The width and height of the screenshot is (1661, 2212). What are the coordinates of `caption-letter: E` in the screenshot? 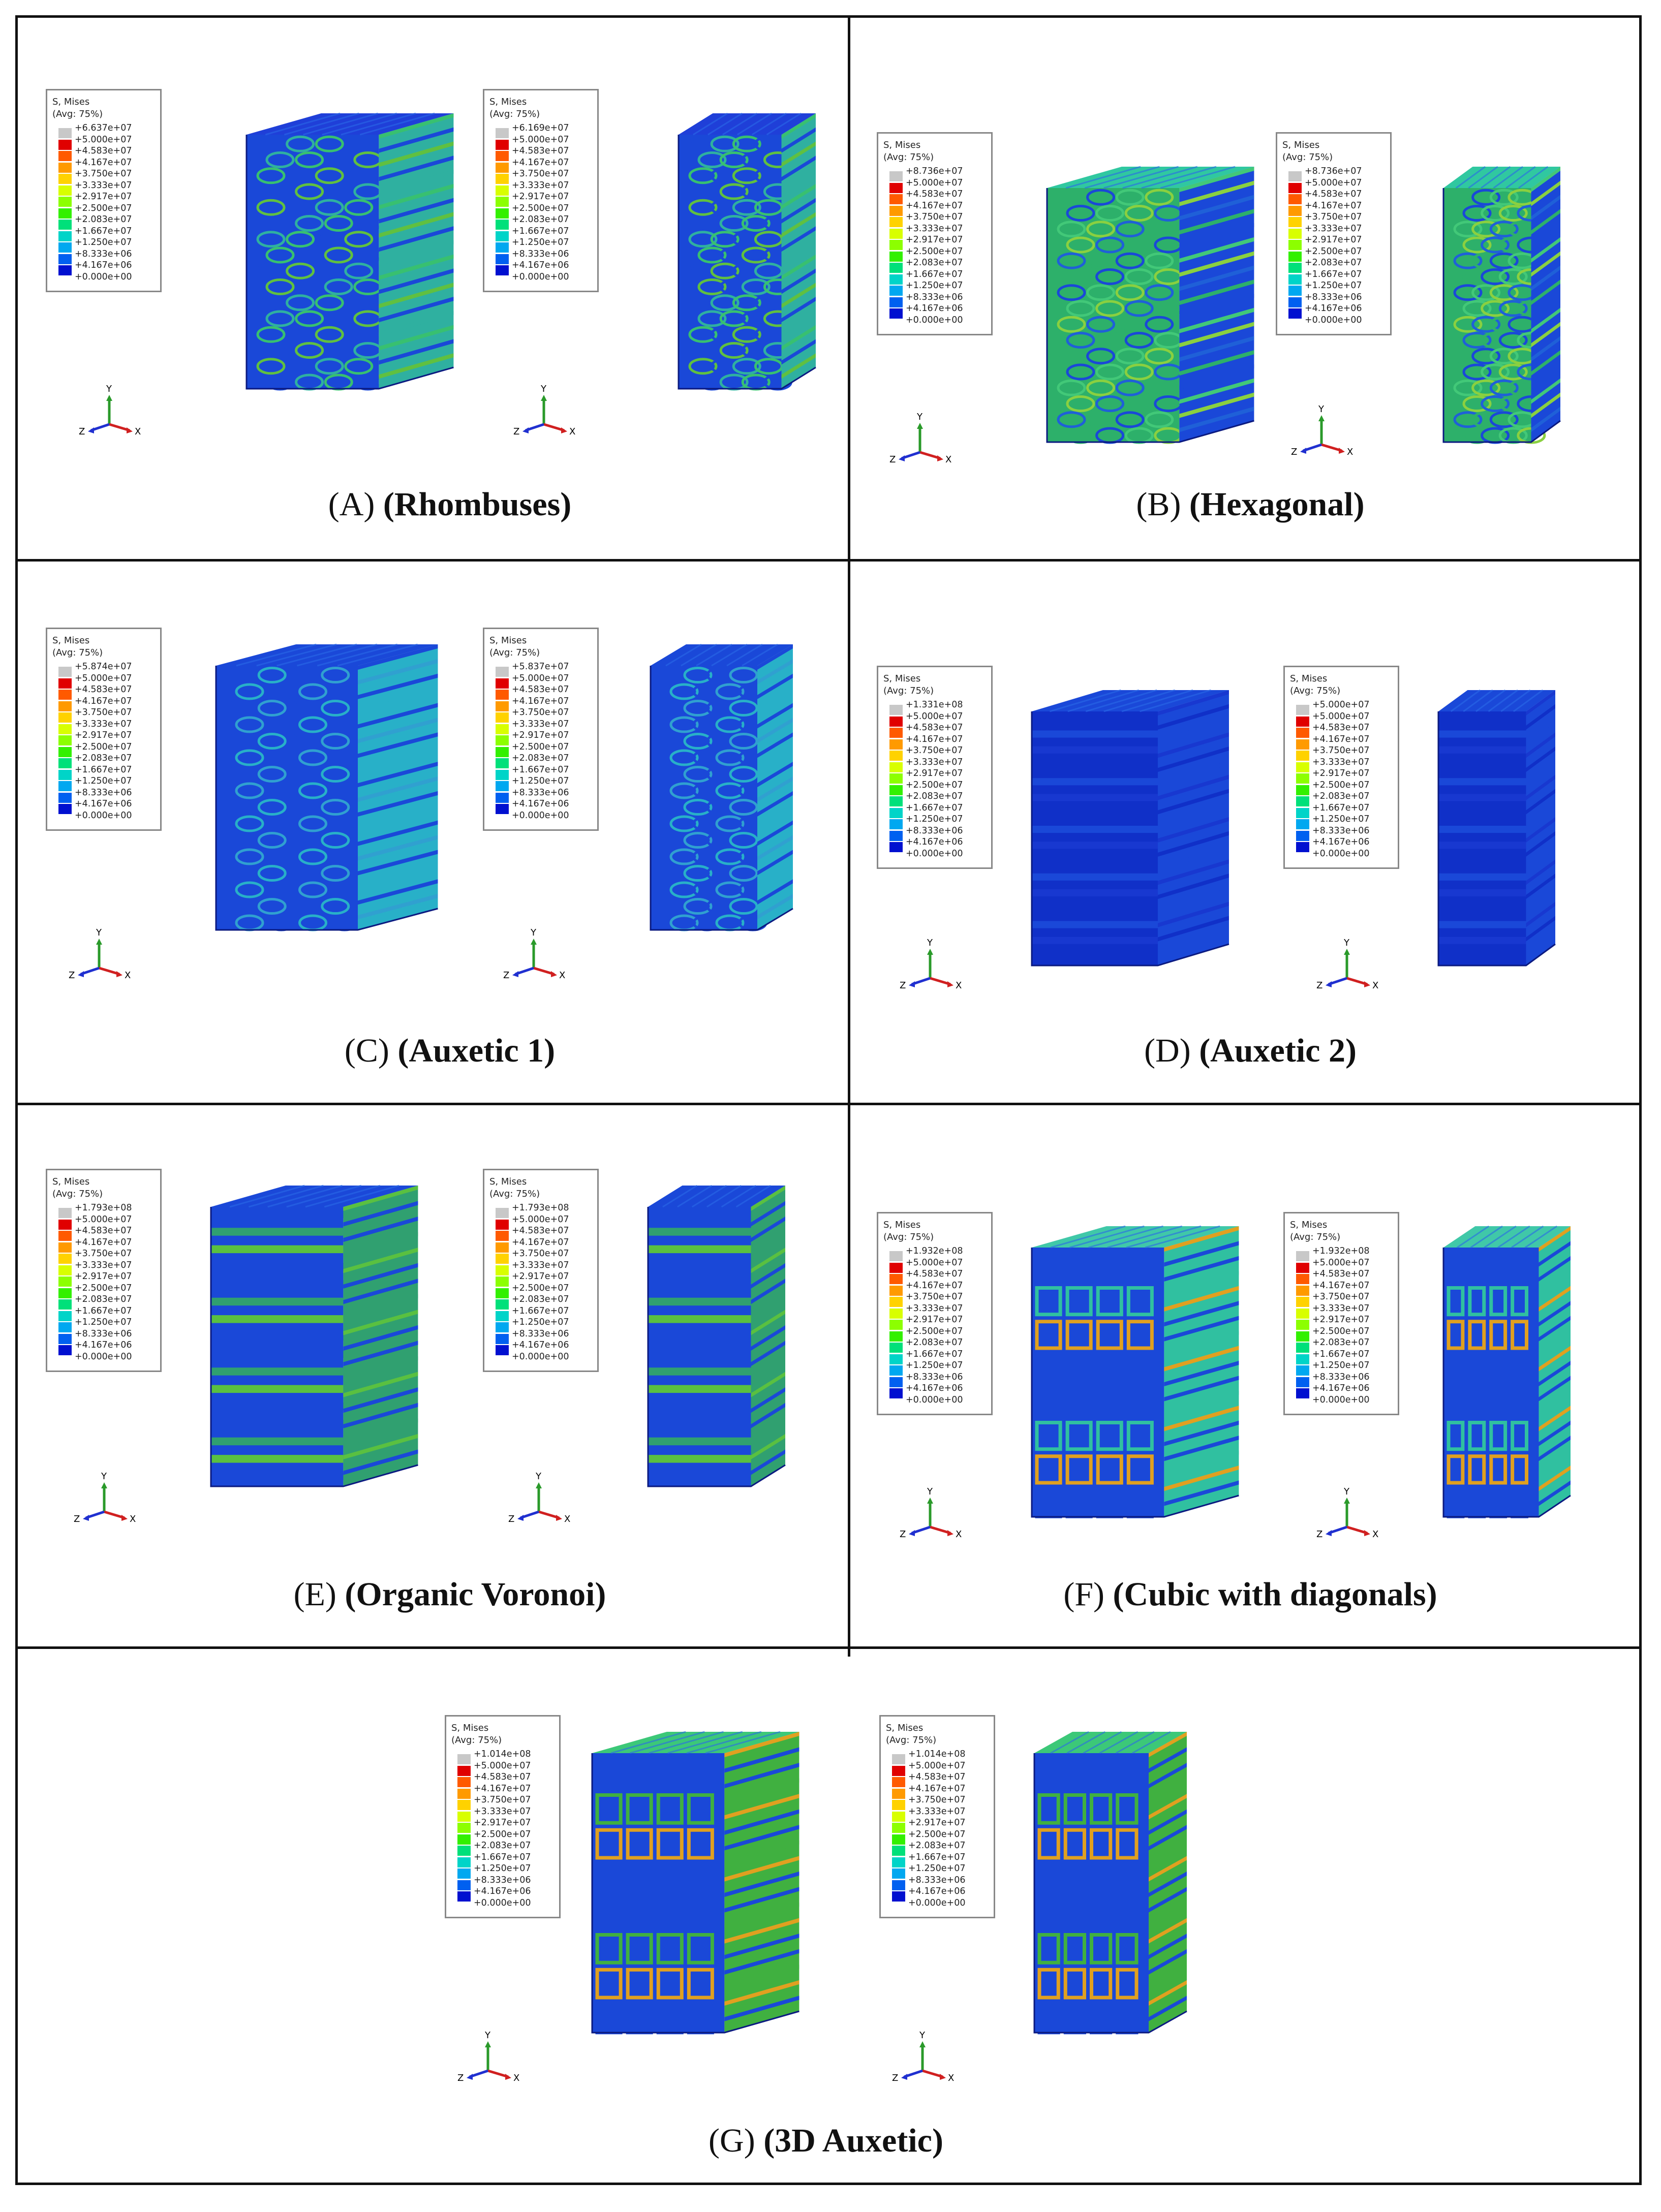 It's located at (314, 1594).